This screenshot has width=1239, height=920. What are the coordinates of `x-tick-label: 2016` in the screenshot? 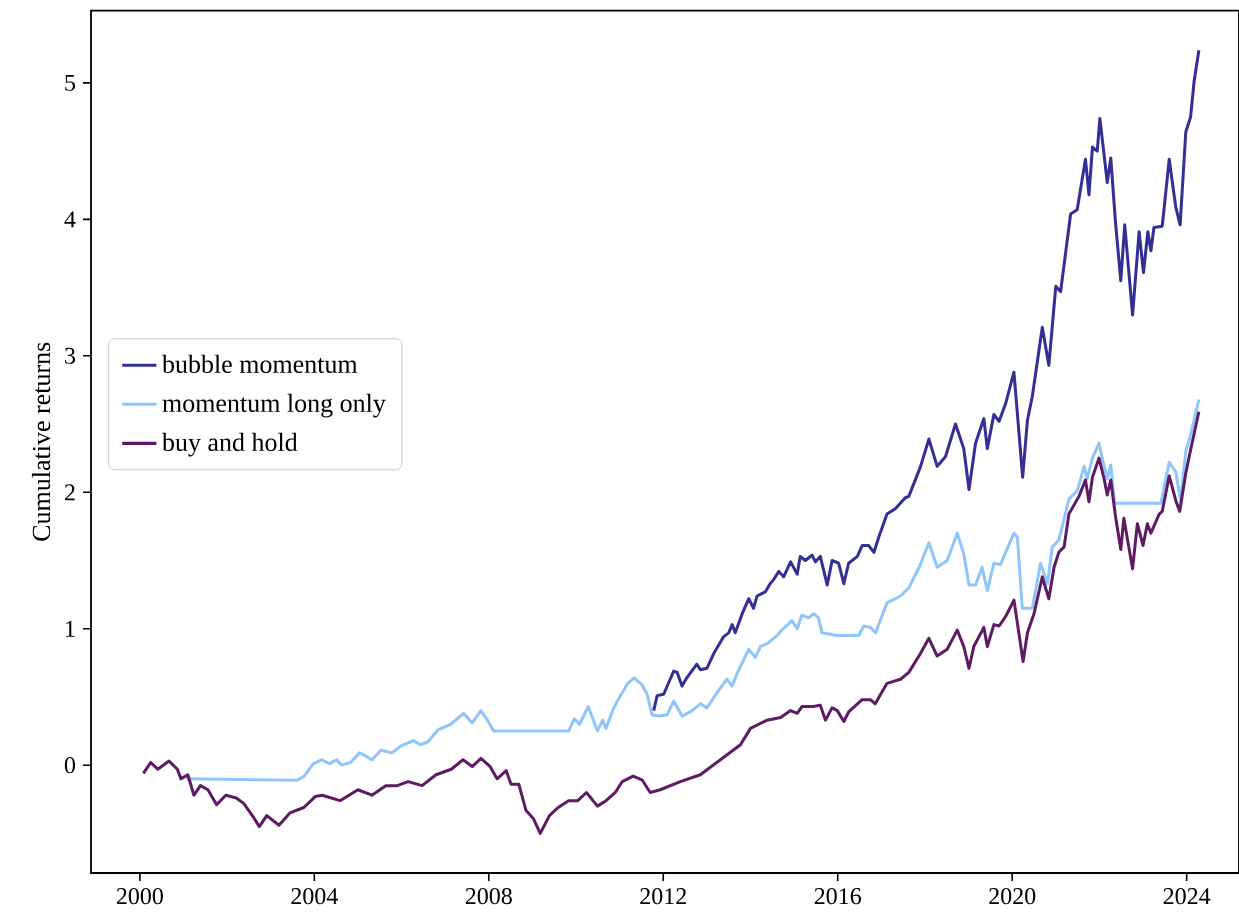 It's located at (838, 896).